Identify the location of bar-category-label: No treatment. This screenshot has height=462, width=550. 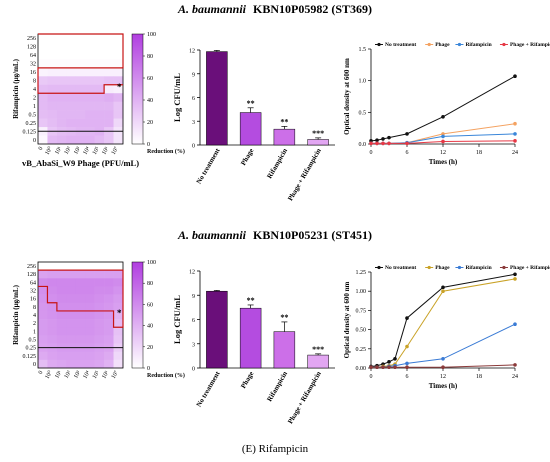
(208, 388).